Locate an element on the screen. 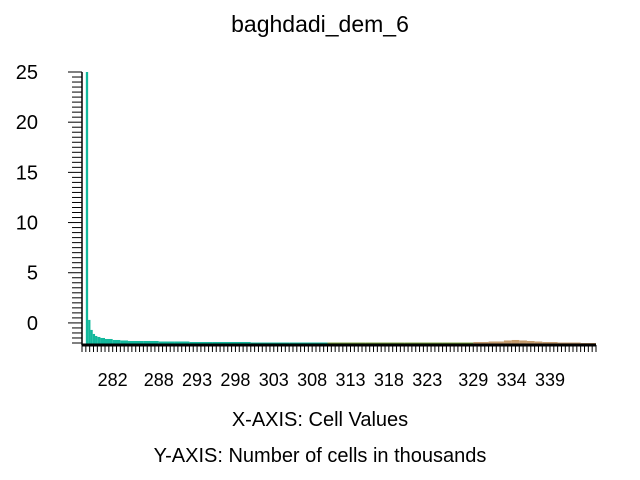 The width and height of the screenshot is (640, 480). x-tick-label: 339 is located at coordinates (550, 380).